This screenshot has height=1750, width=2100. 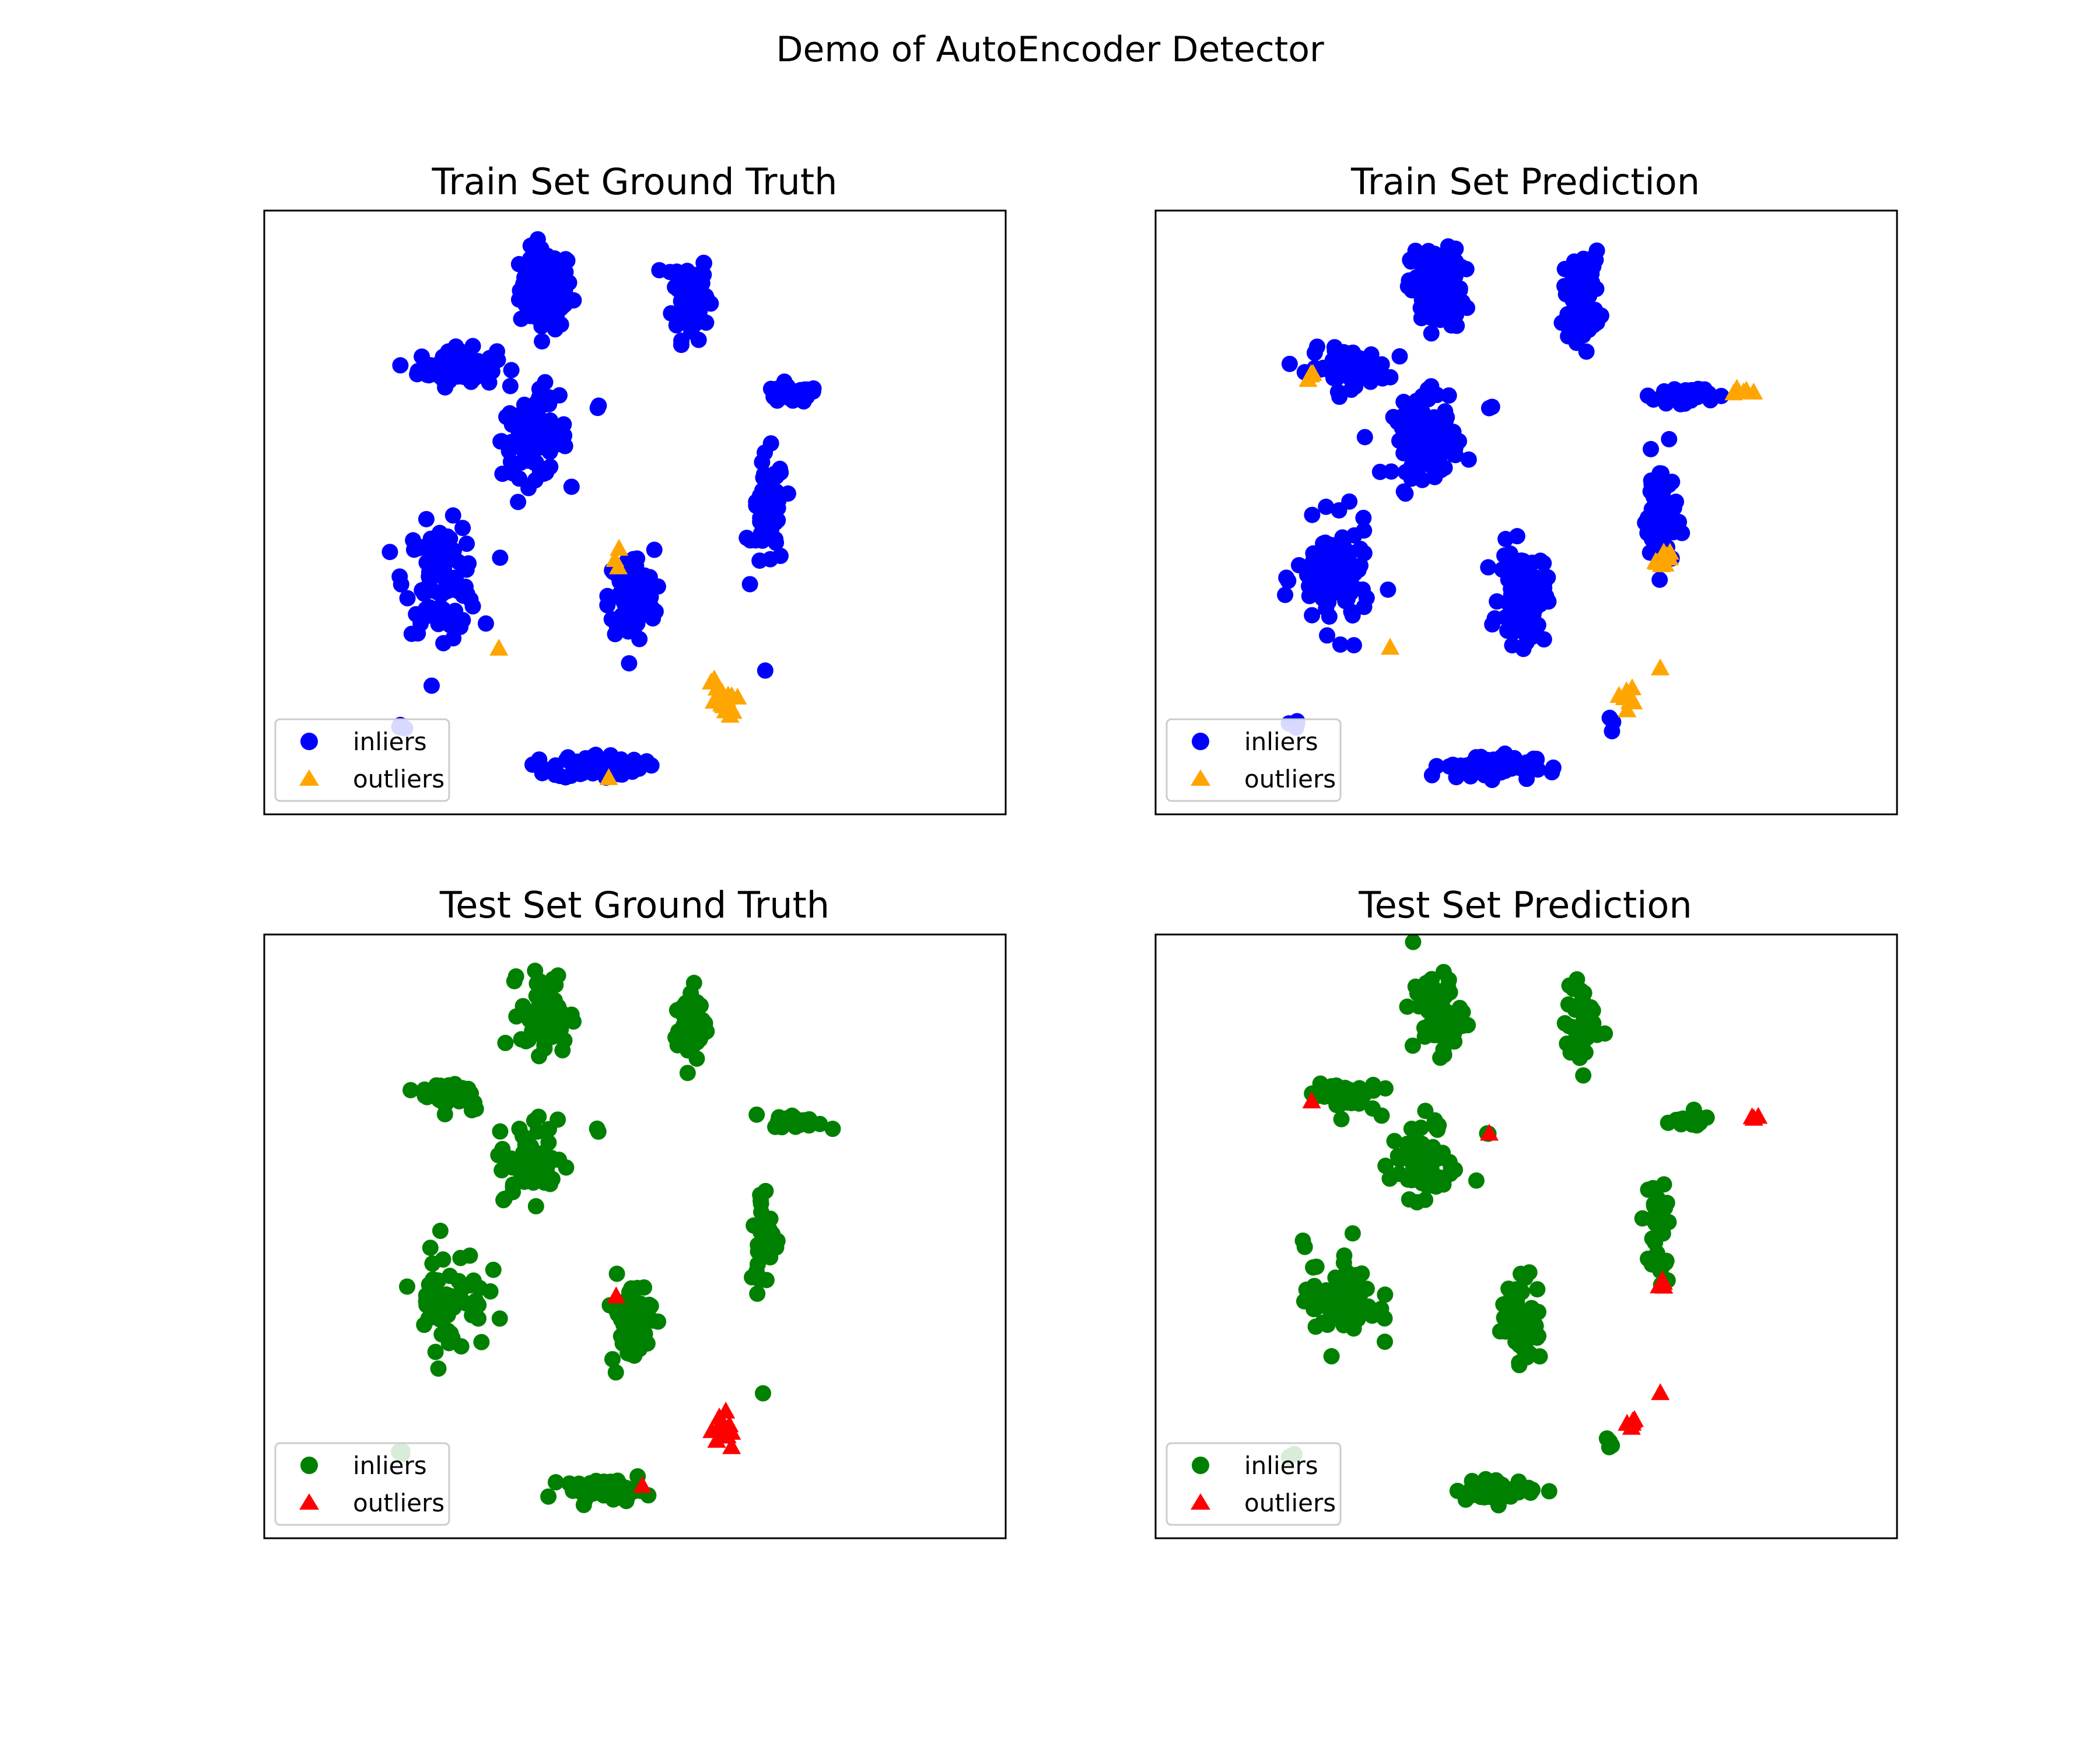 What do you see at coordinates (390, 1465) in the screenshot?
I see `legend-label-inliers: inliers` at bounding box center [390, 1465].